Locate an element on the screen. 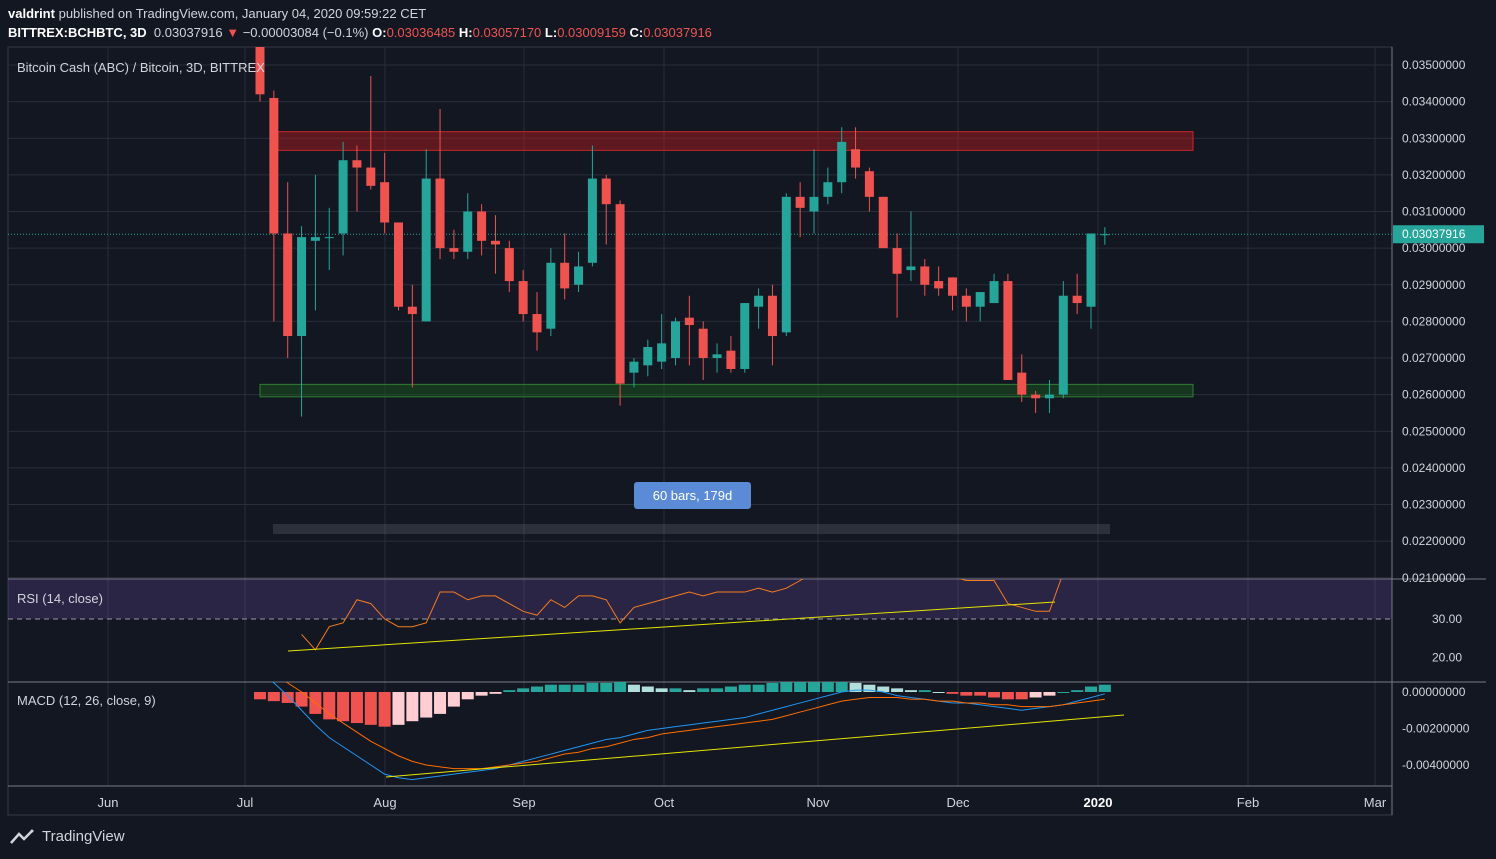 Image resolution: width=1496 pixels, height=859 pixels. tradingview-brand: TradingView is located at coordinates (83, 836).